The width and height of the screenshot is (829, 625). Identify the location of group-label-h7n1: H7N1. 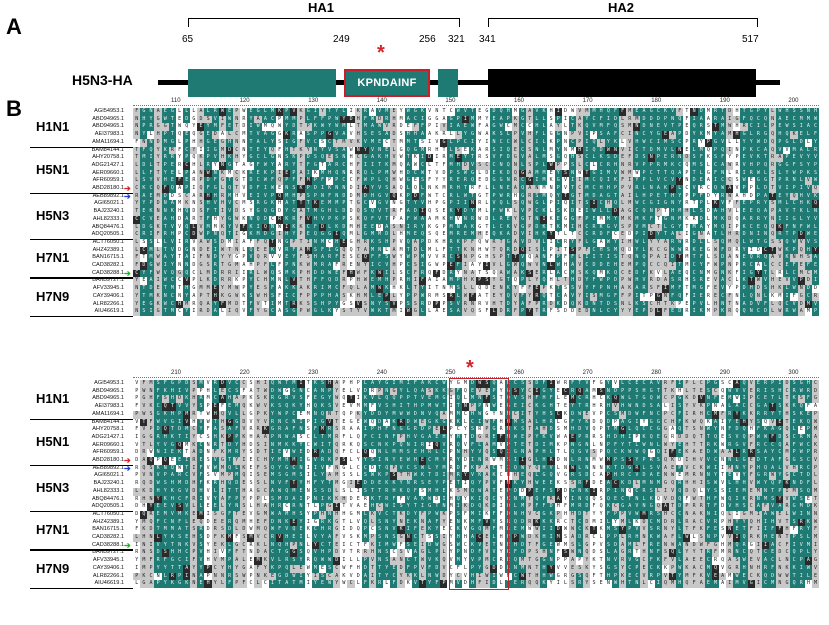
(52, 257).